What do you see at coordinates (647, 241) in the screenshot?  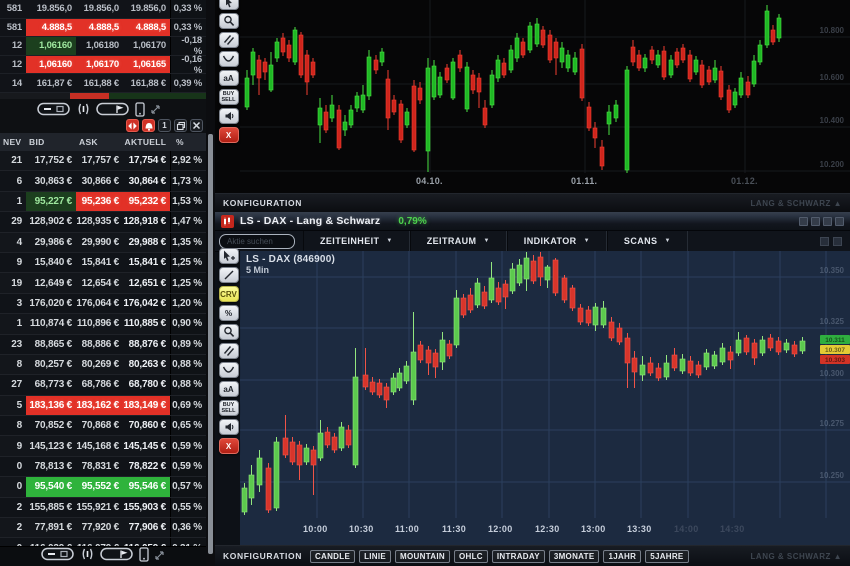 I see `menu-scans: SCANS ▼` at bounding box center [647, 241].